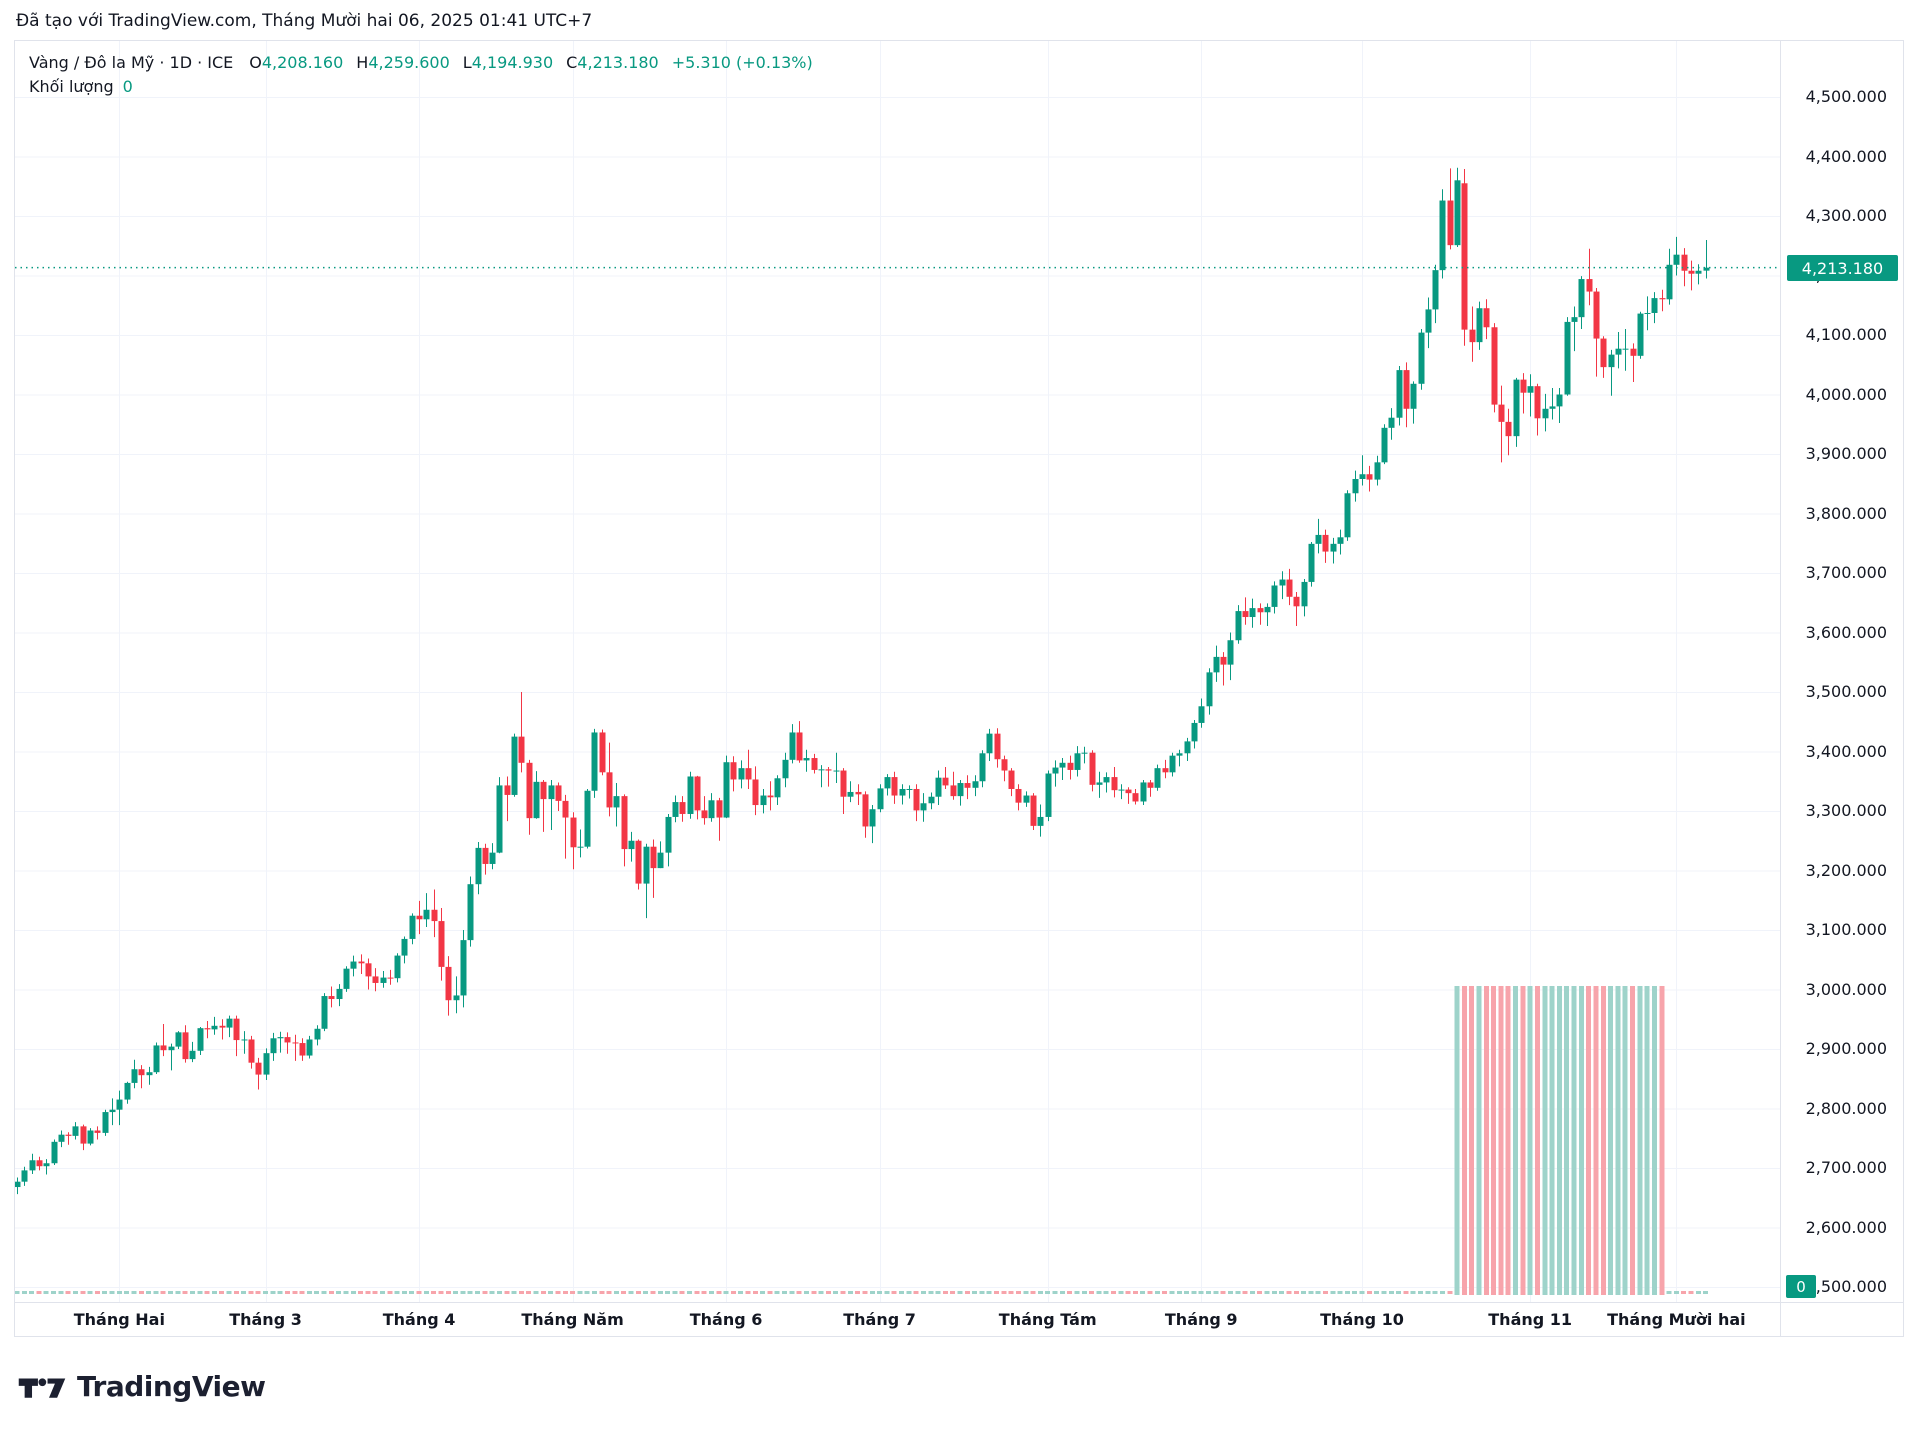  What do you see at coordinates (127, 86) in the screenshot?
I see `volume-value: 0` at bounding box center [127, 86].